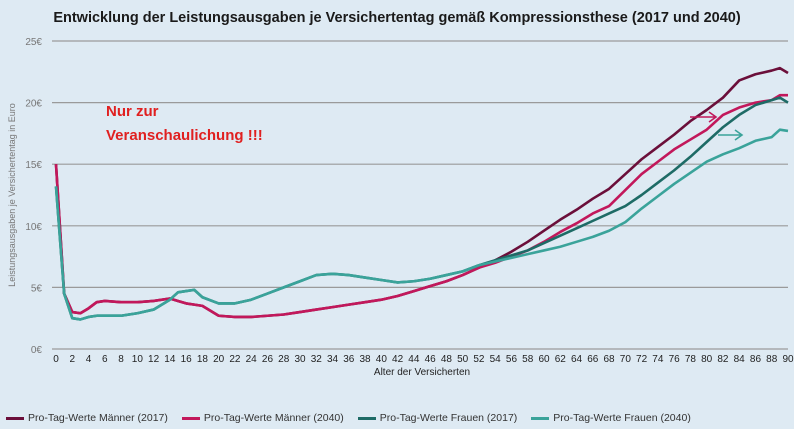 Image resolution: width=794 pixels, height=429 pixels. Describe the element at coordinates (184, 124) in the screenshot. I see `annotation-note: Nur zur Veranschaulichung !!!` at that location.